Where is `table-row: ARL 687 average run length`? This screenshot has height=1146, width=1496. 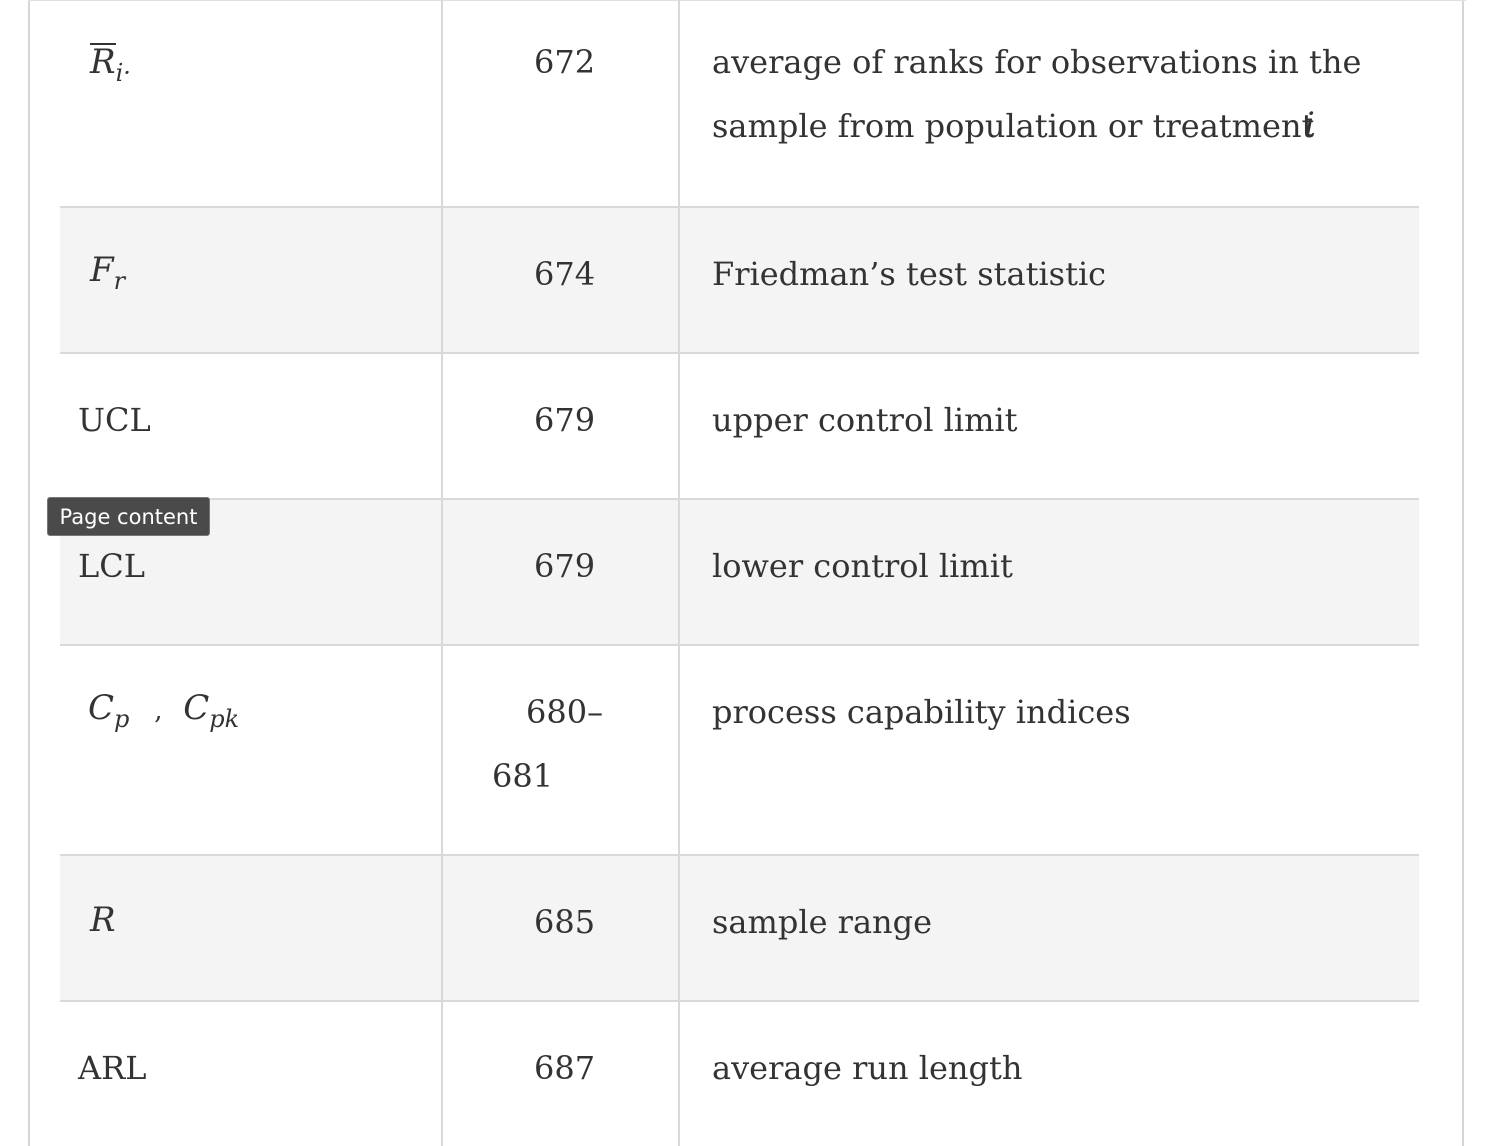
table-row: ARL 687 average run length is located at coordinates (739, 1073).